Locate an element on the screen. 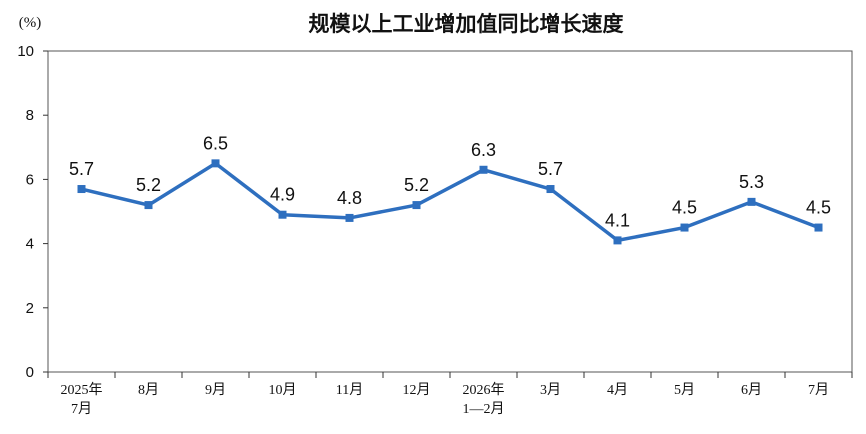 The height and width of the screenshot is (434, 866). x-tick-label: 9月 is located at coordinates (215, 390).